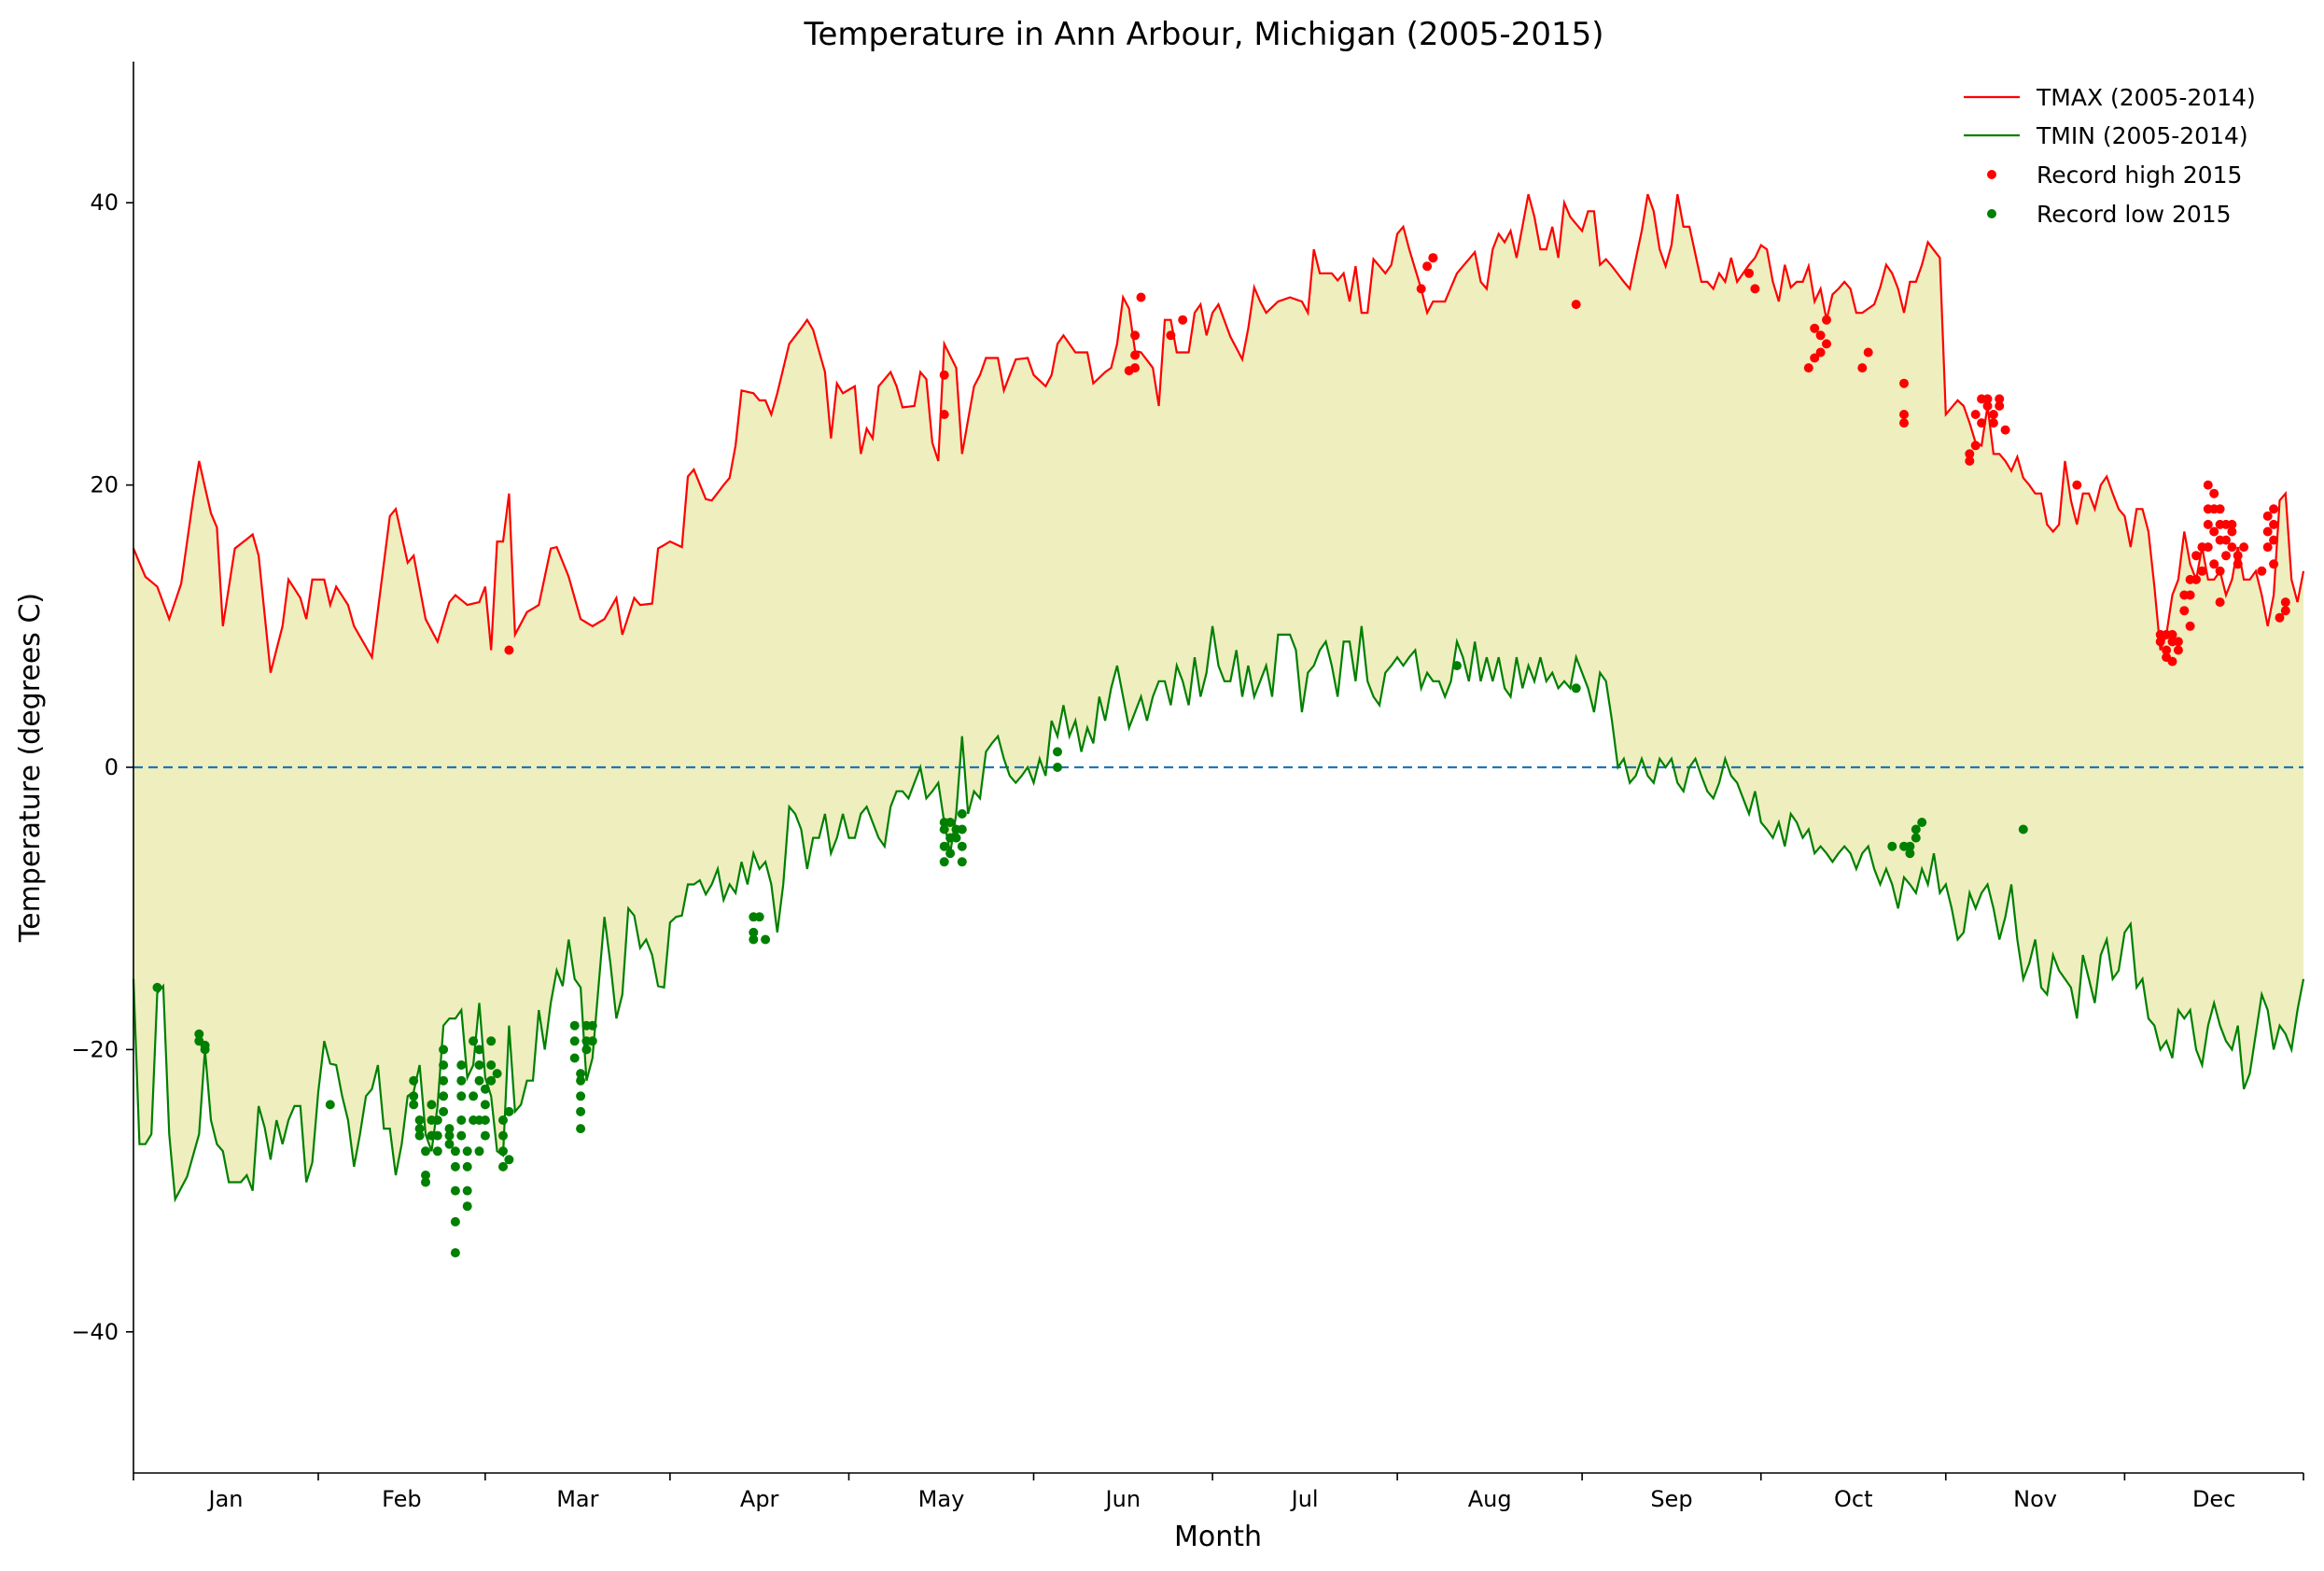 Image resolution: width=2324 pixels, height=1571 pixels. Describe the element at coordinates (2213, 1499) in the screenshot. I see `month-tick-label: Dec` at that location.